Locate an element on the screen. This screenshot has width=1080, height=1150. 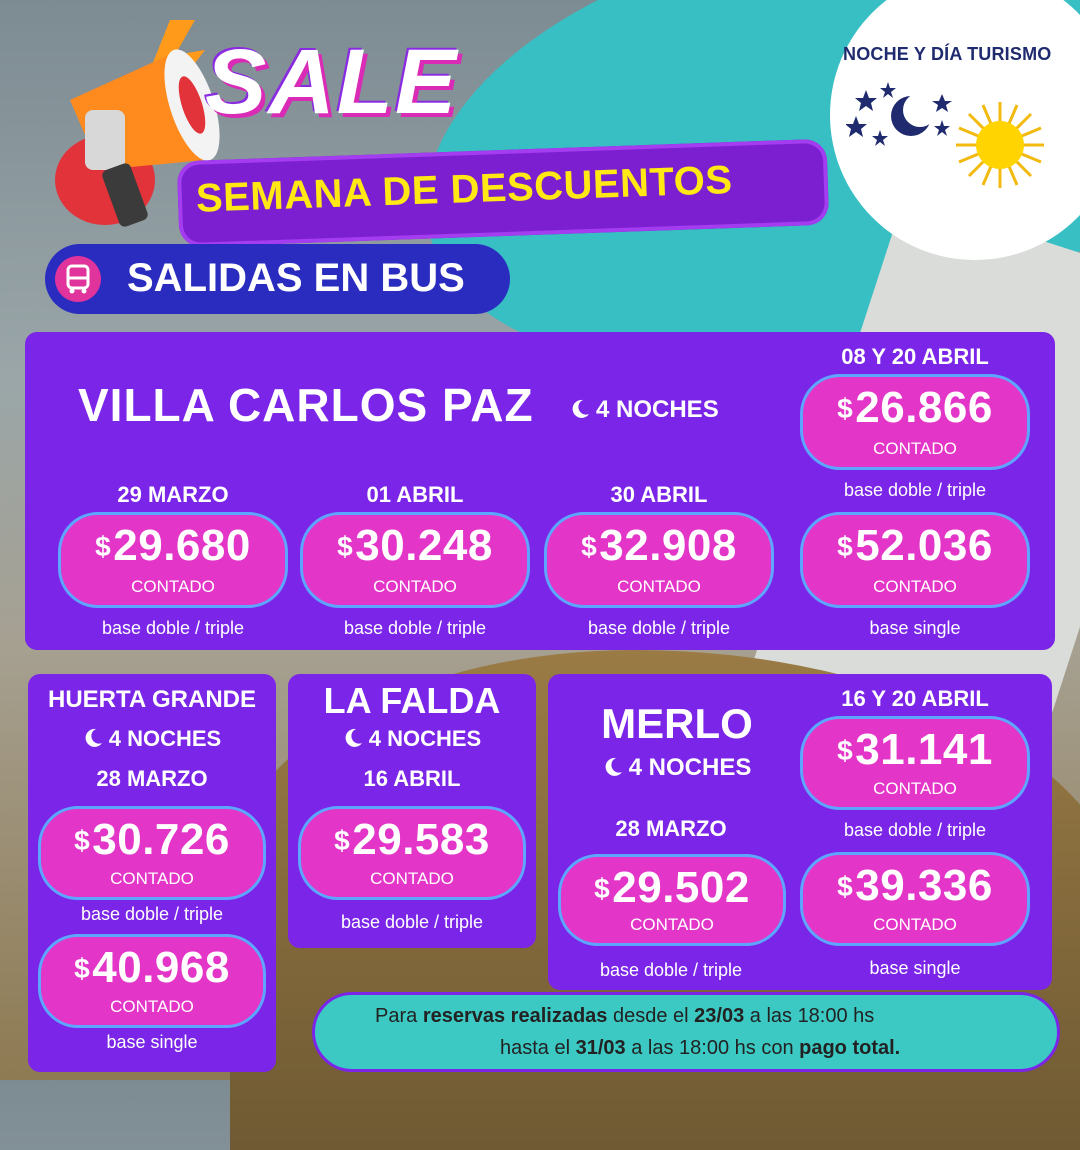
huerta-base-2: base single is located at coordinates (152, 1042).